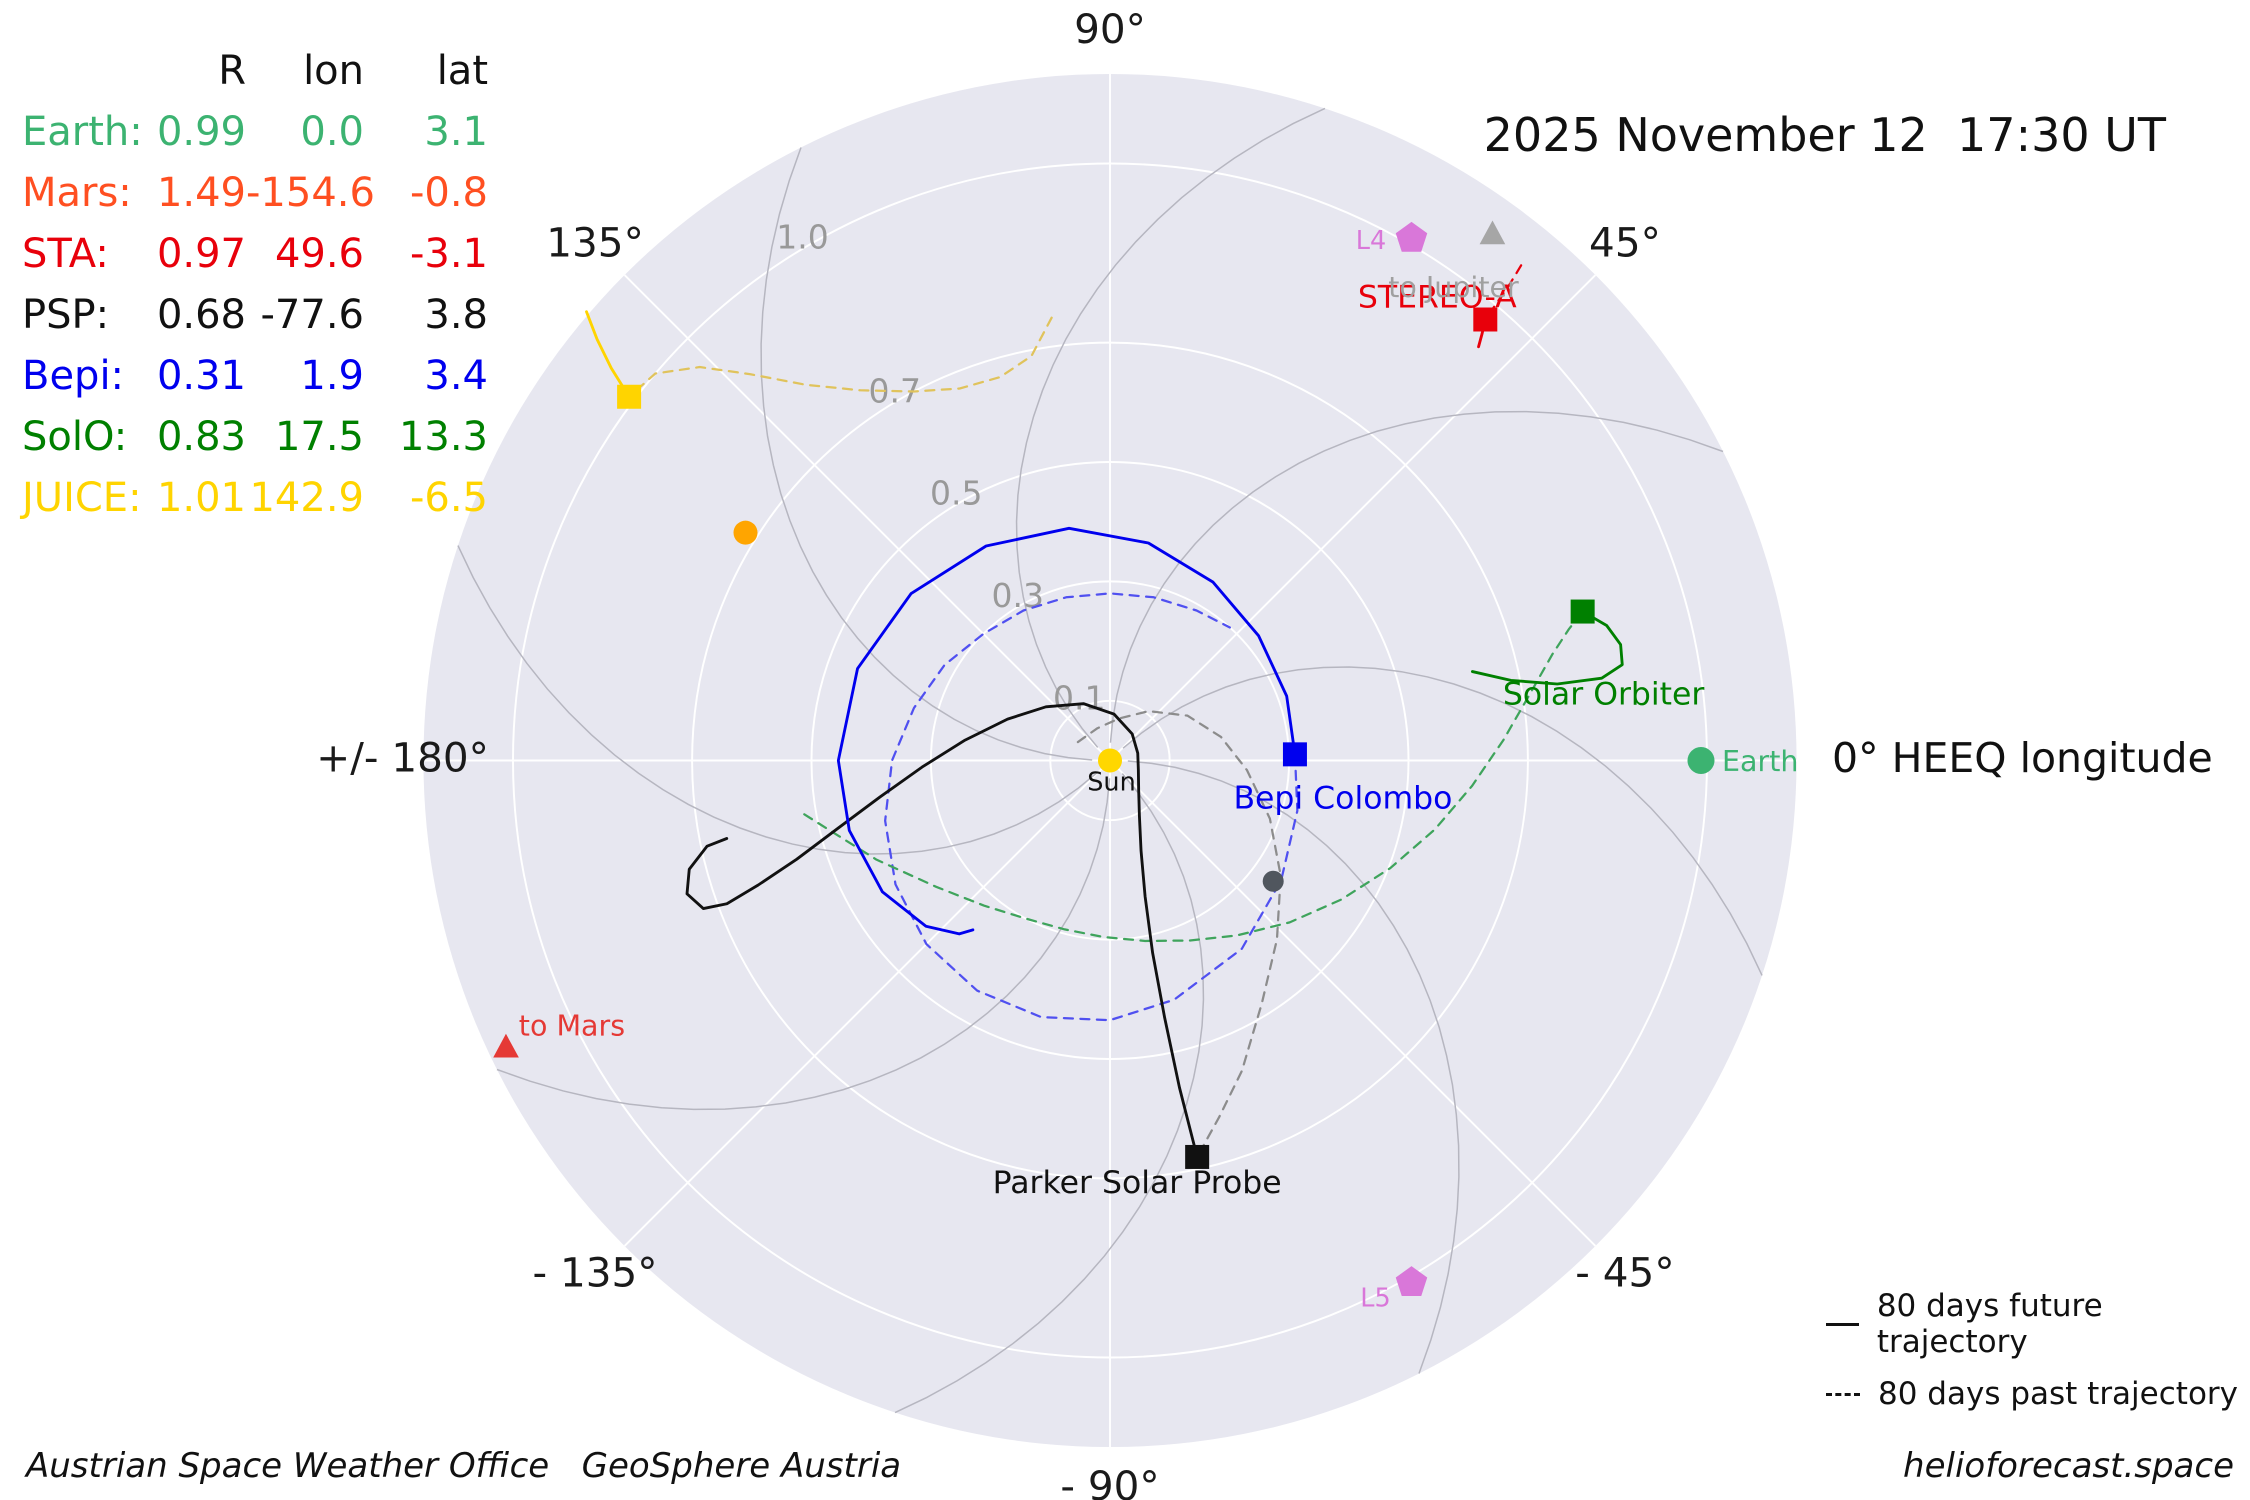  I want to click on ephemeris-value: -3.1, so click(448, 253).